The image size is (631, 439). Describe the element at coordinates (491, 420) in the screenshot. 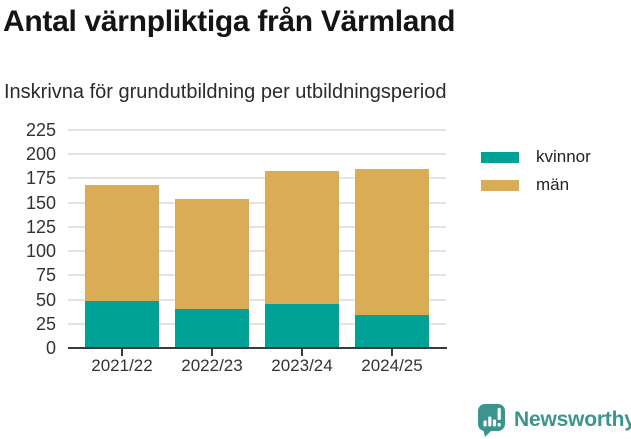

I see `newsworthy-bar-chart-bubble-icon` at that location.